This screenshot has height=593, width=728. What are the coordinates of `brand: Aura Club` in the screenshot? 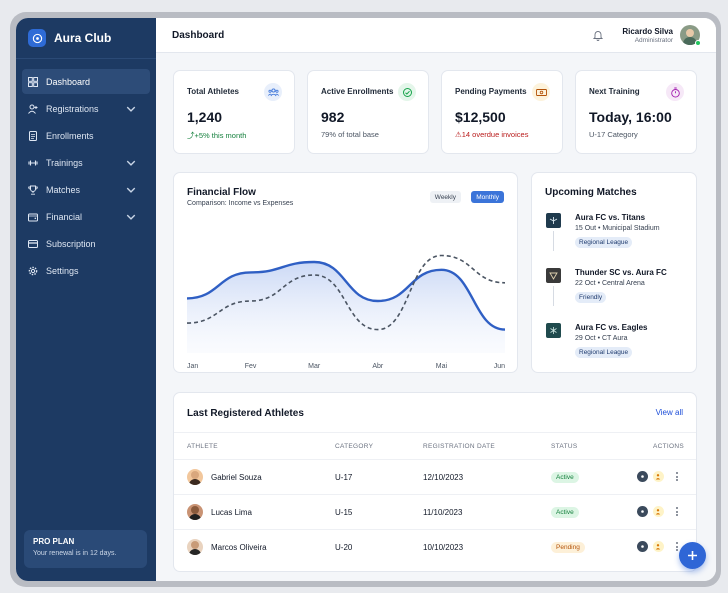 It's located at (86, 38).